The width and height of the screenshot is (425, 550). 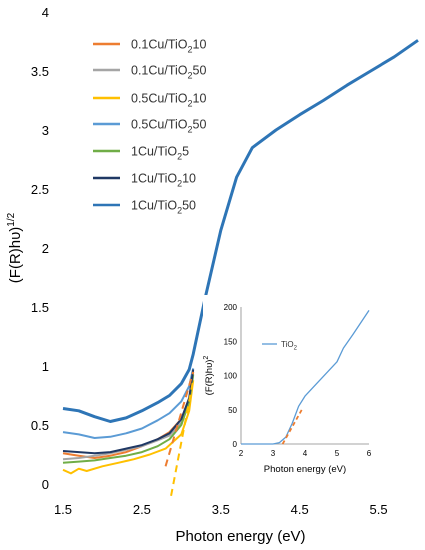 I want to click on inset-y-tick-label: 100, so click(x=231, y=376).